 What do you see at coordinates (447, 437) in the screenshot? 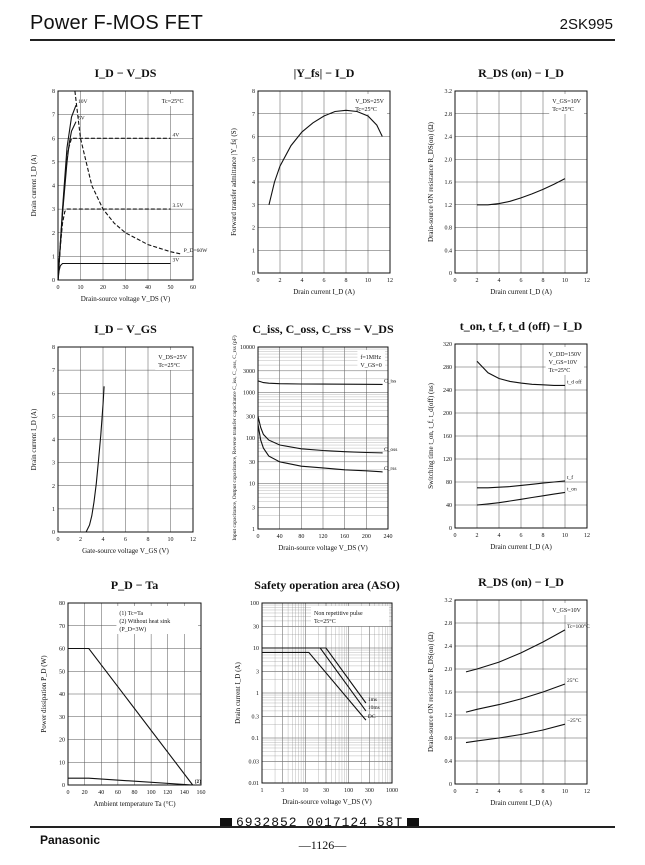
I see `y-tick-label: 160` at bounding box center [447, 437].